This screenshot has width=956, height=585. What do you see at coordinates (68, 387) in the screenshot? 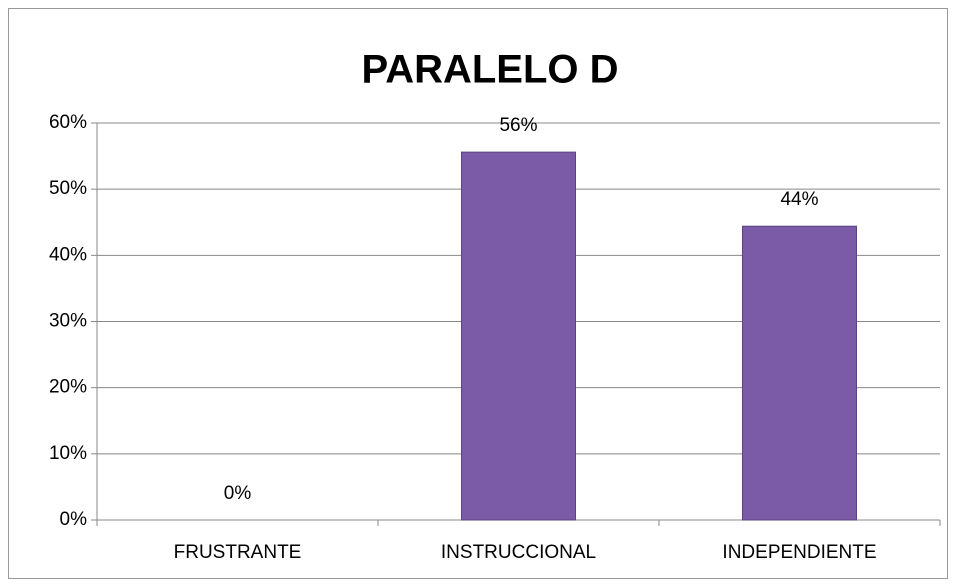
I see `y-tick-label: 20%` at bounding box center [68, 387].